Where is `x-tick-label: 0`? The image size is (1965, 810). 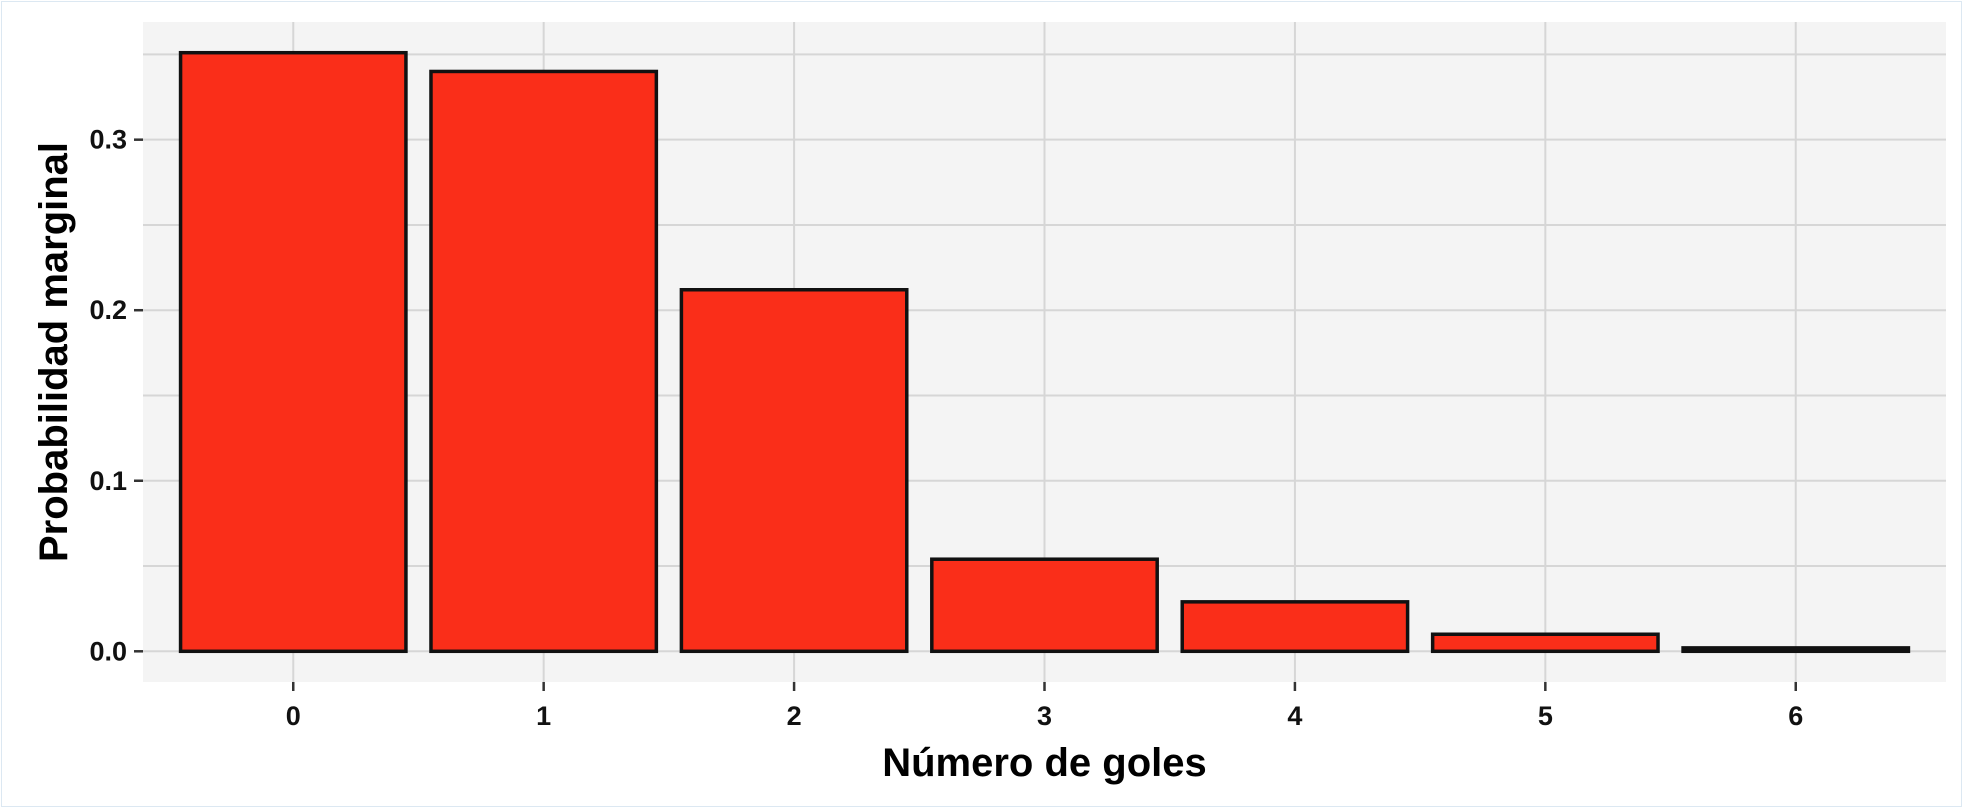 x-tick-label: 0 is located at coordinates (293, 716).